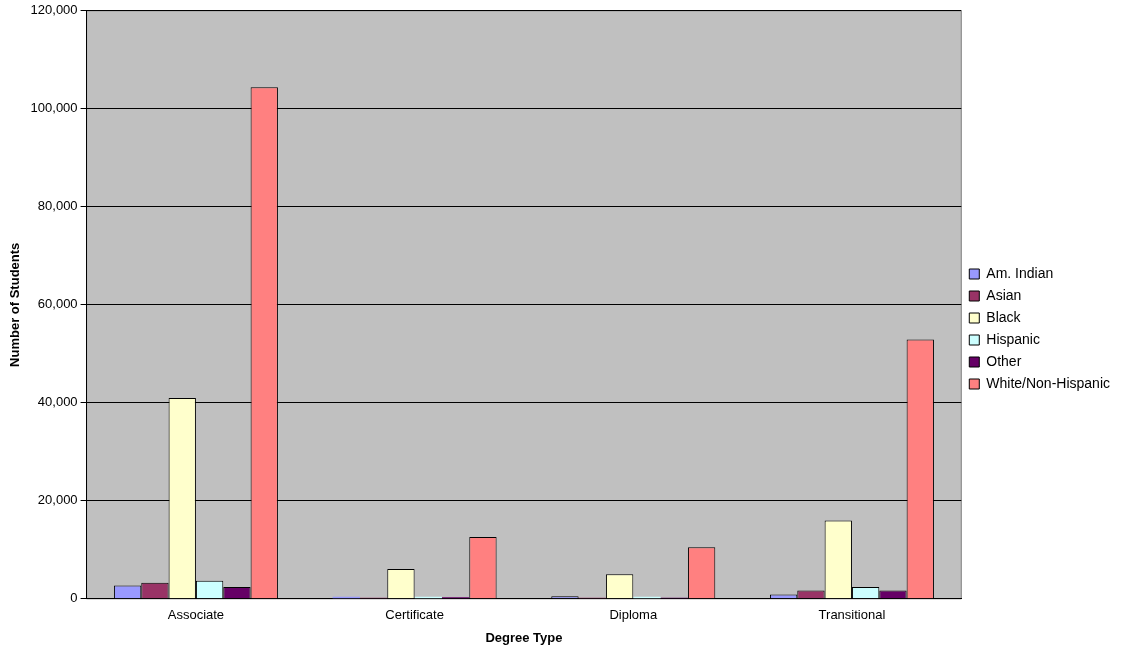  What do you see at coordinates (54, 10) in the screenshot?
I see `y-tick-label: 120,000` at bounding box center [54, 10].